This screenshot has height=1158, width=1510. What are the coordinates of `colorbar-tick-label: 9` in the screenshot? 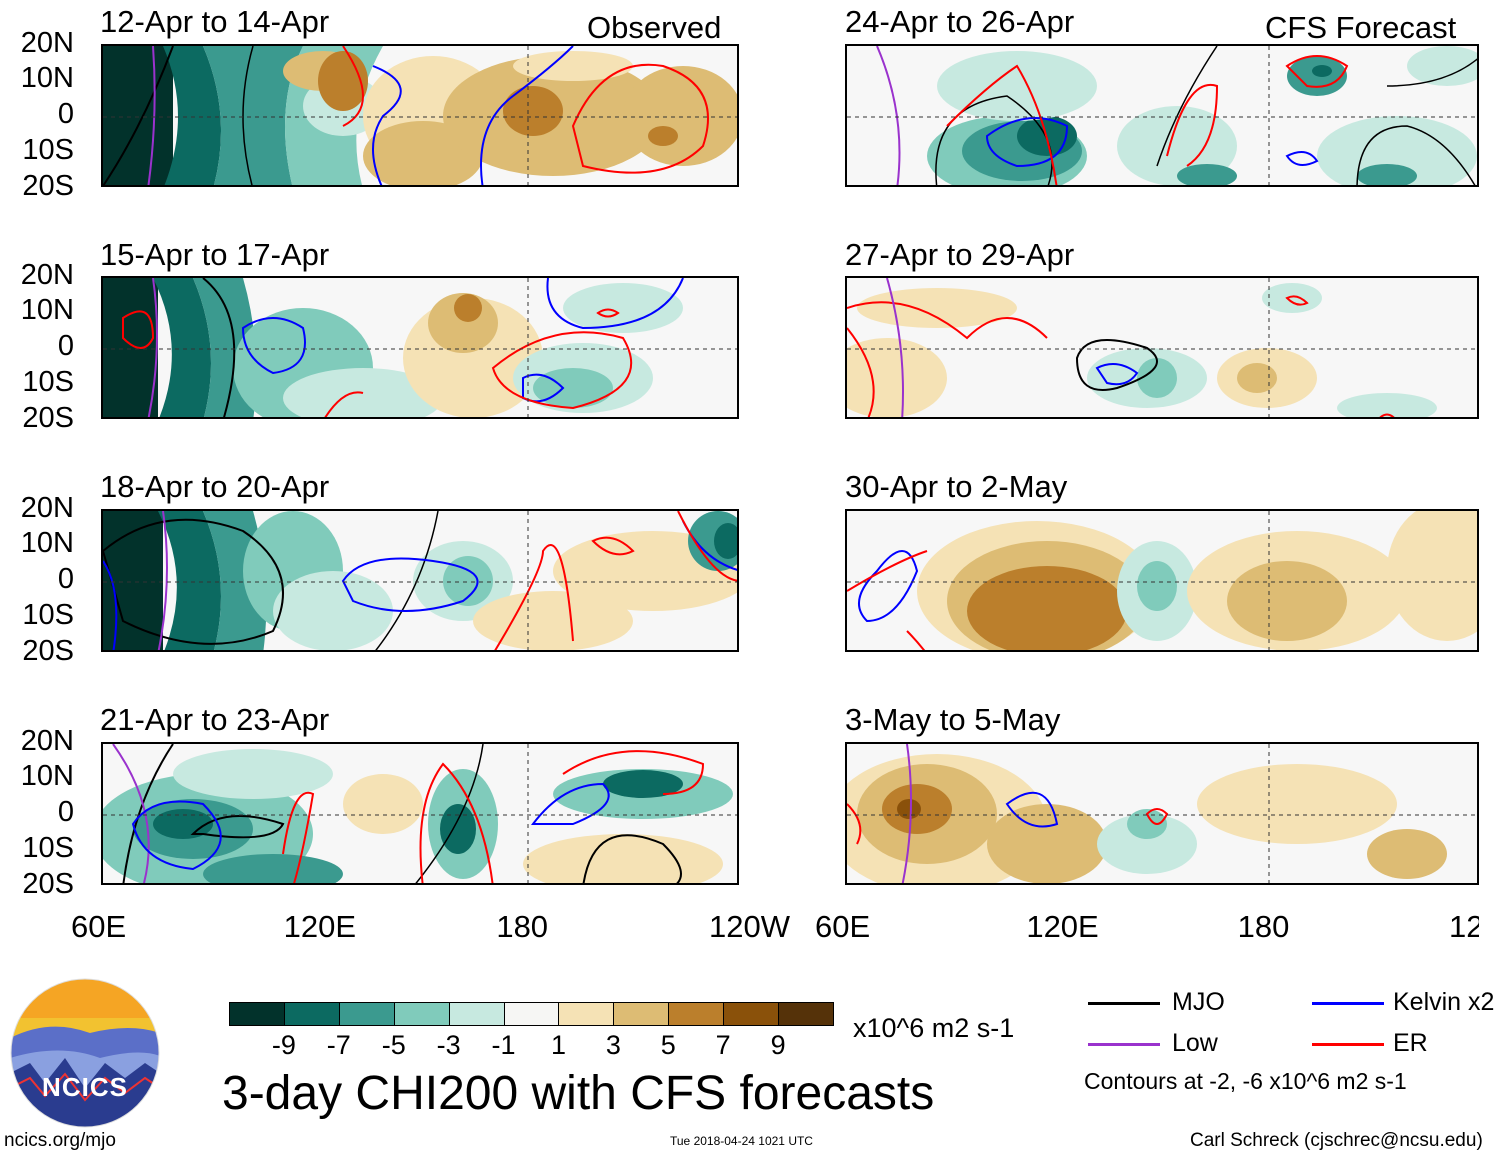 It's located at (778, 1045).